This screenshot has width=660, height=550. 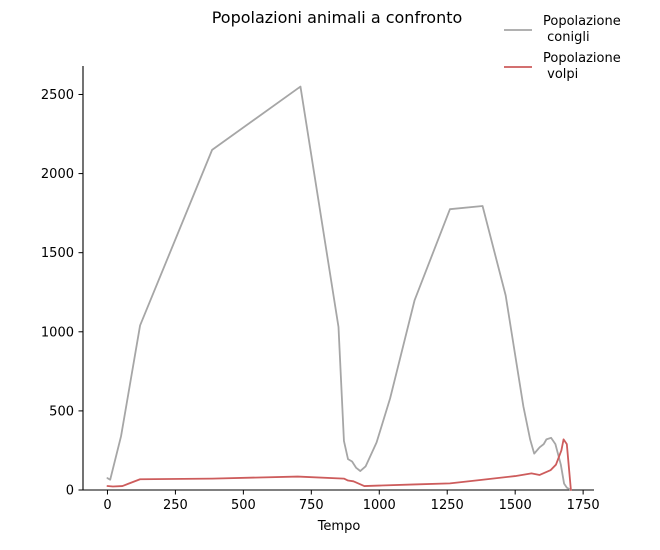 I want to click on x-tick-label: 1250, so click(x=447, y=505).